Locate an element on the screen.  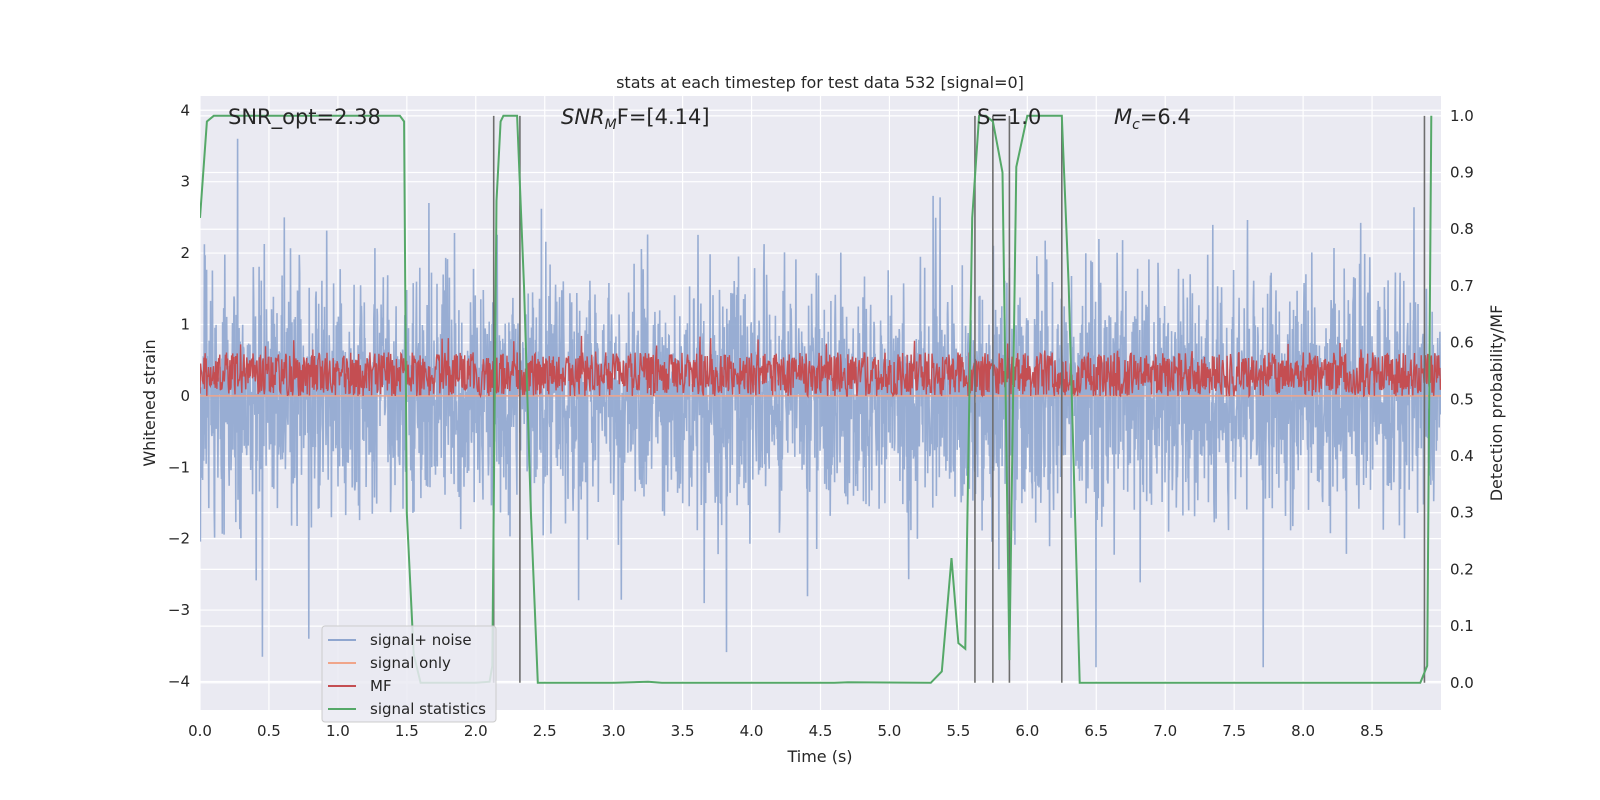
y-tick-label-right: 0.5 is located at coordinates (1462, 399).